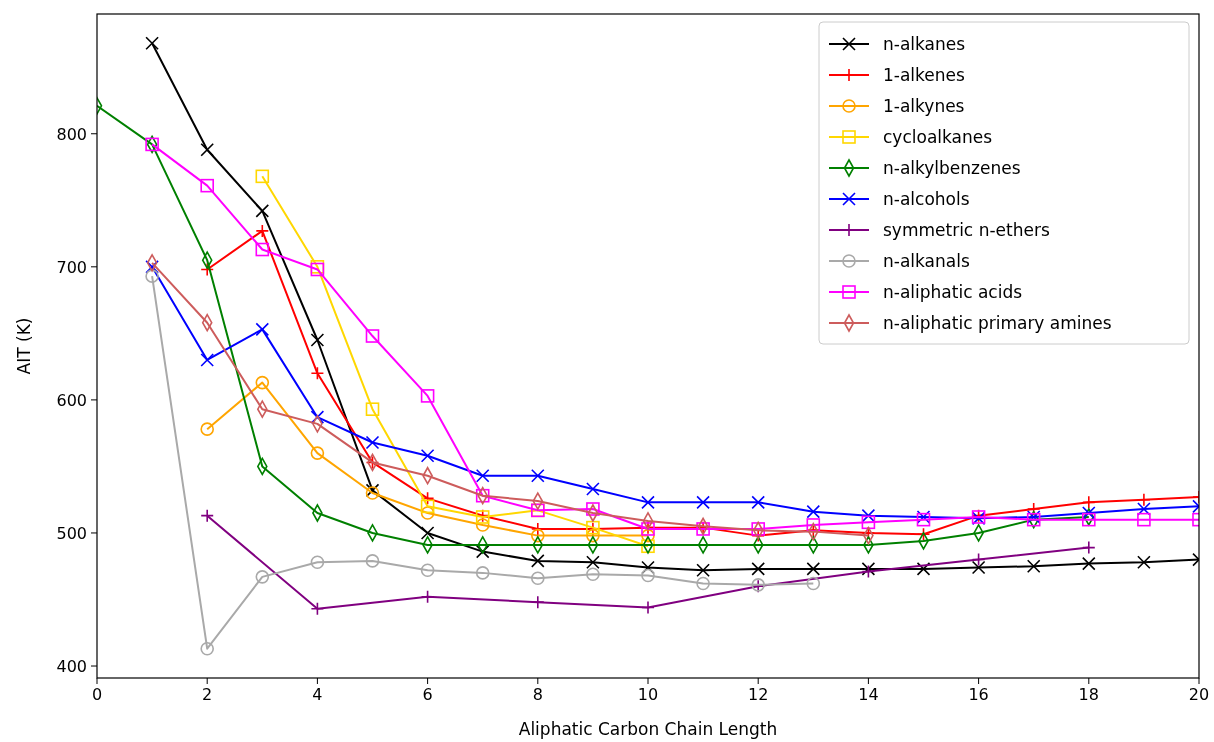  What do you see at coordinates (1199, 694) in the screenshot?
I see `x-tick-label: 20` at bounding box center [1199, 694].